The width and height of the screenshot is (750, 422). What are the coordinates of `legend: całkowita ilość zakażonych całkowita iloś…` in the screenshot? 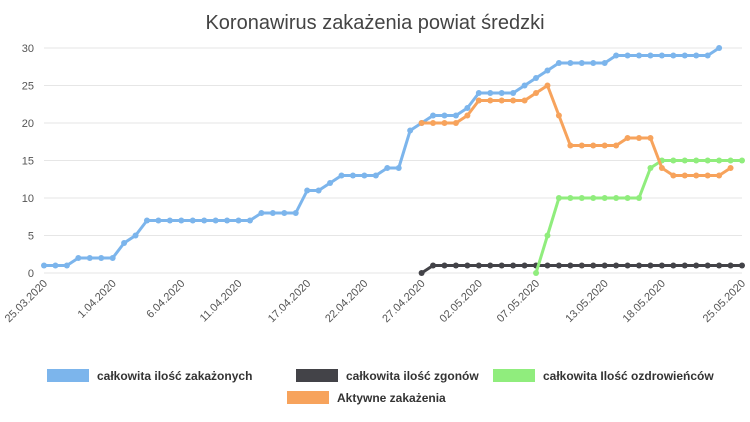 It's located at (380, 387).